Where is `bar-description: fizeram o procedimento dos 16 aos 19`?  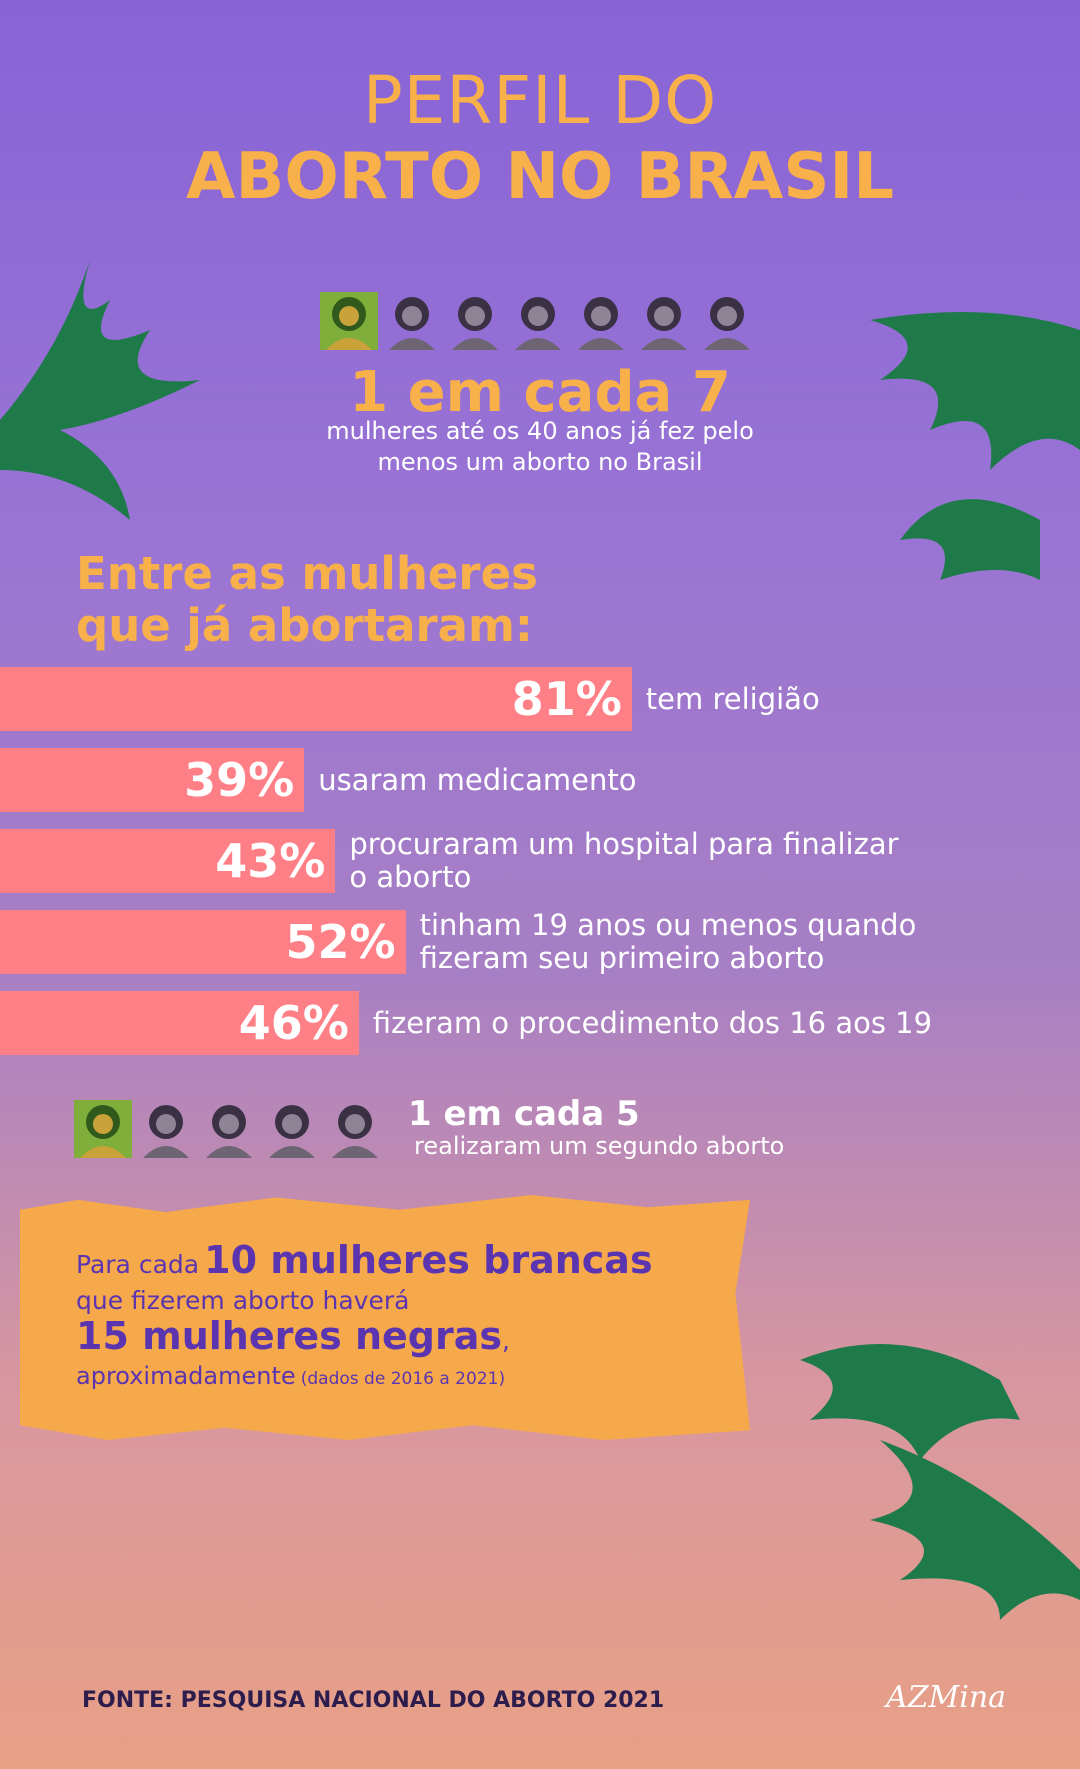
bar-description: fizeram o procedimento dos 16 aos 19 is located at coordinates (652, 1022).